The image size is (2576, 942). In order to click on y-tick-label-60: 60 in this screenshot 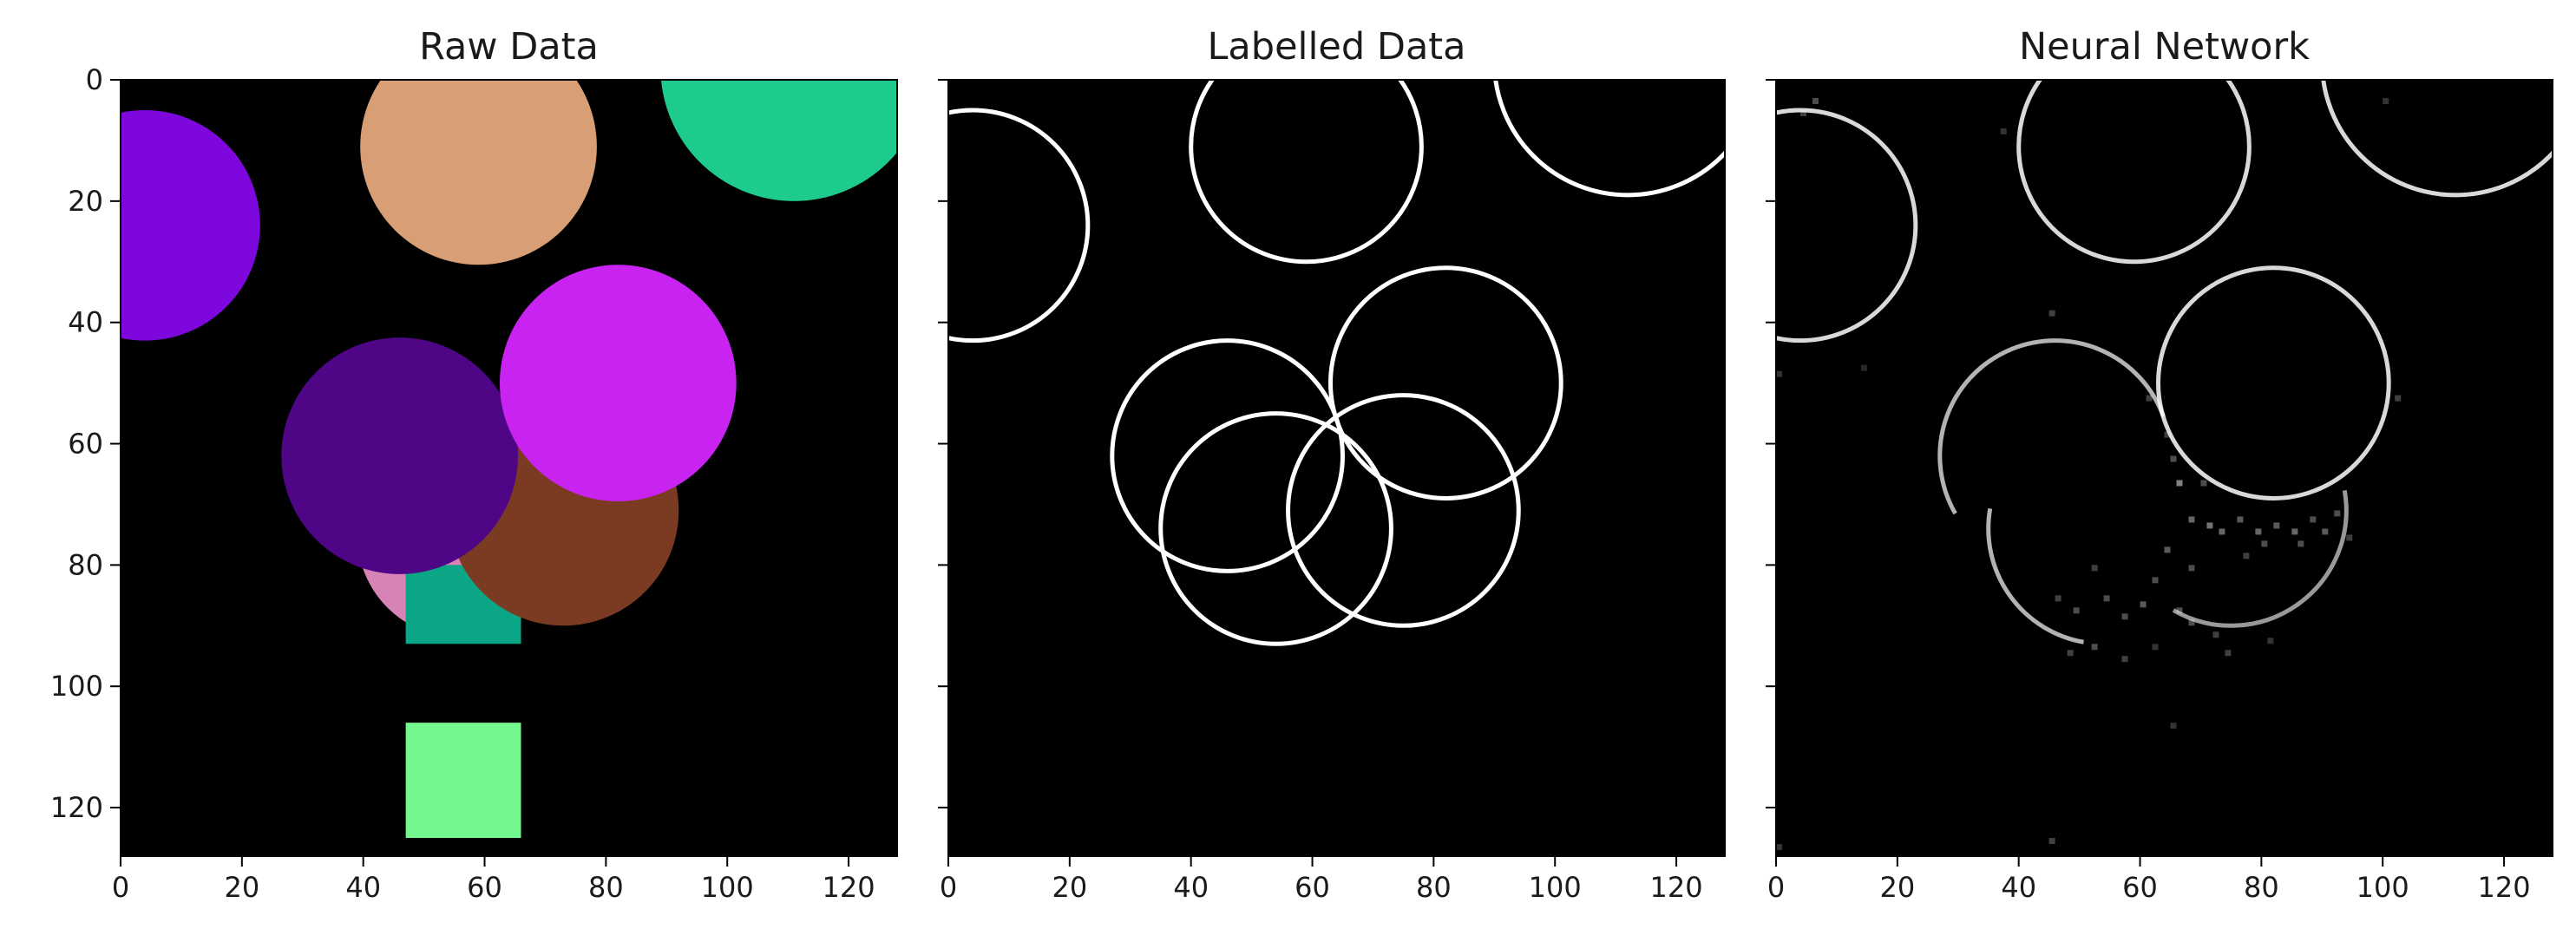, I will do `click(85, 444)`.